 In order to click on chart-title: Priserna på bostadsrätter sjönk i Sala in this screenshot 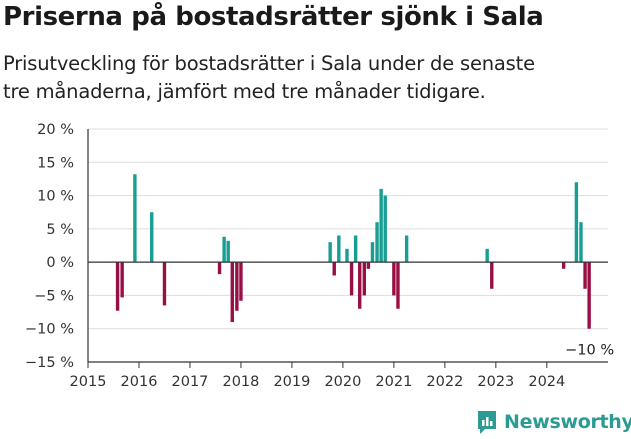, I will do `click(273, 17)`.